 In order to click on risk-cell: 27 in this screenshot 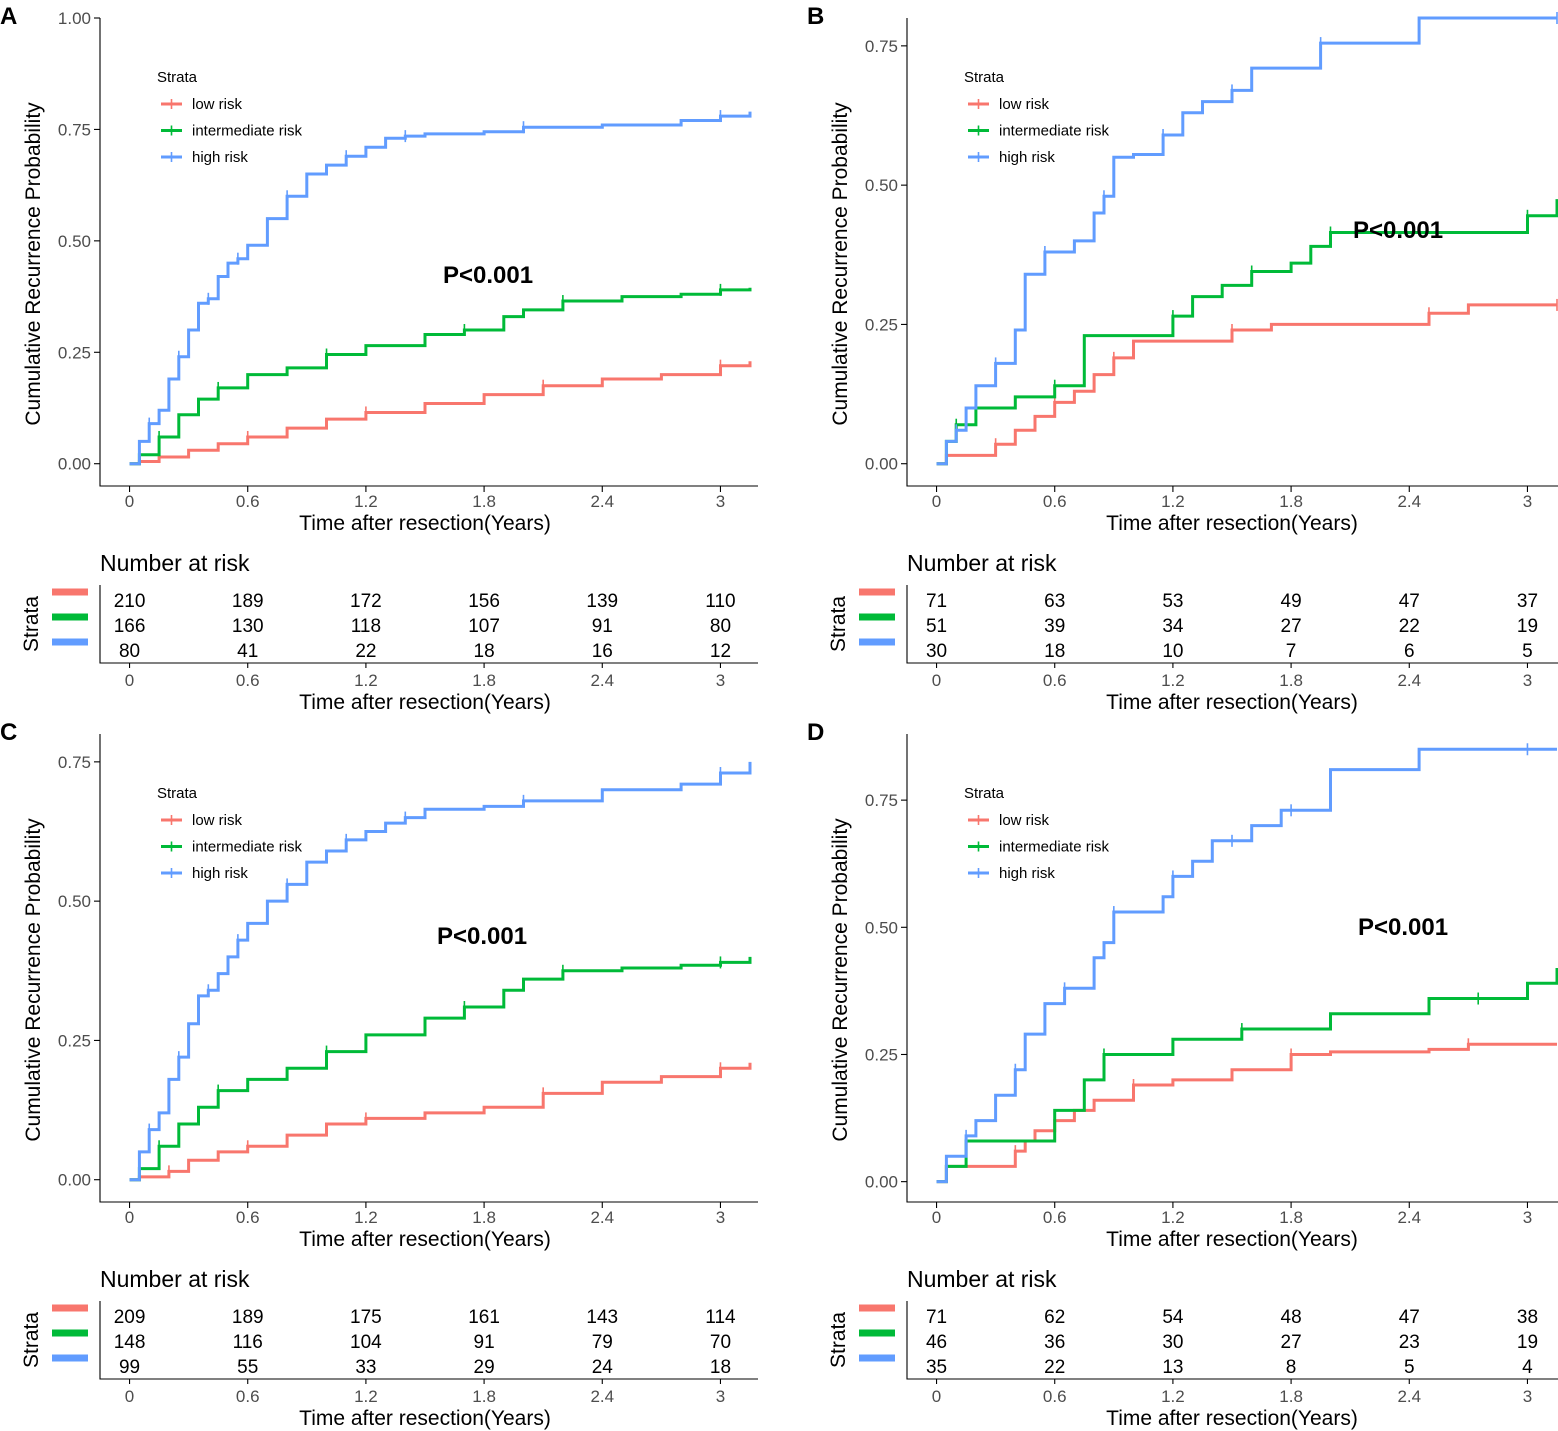, I will do `click(1291, 1342)`.